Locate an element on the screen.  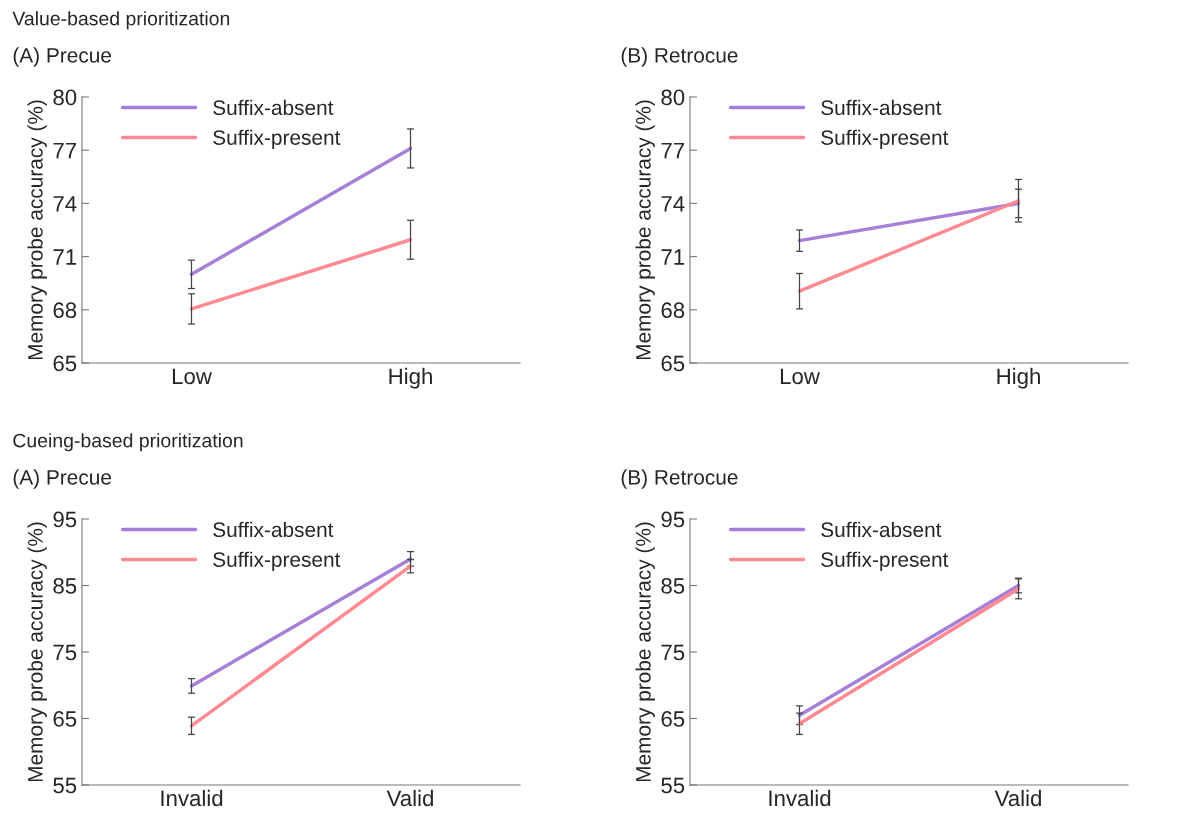
text: Cueing-based prioritization is located at coordinates (128, 442).